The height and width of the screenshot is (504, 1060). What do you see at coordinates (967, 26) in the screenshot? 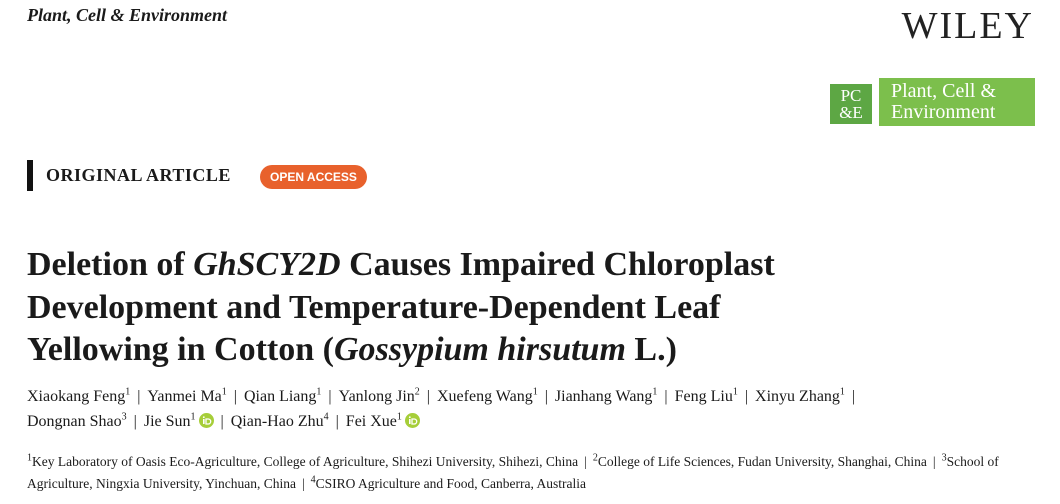
I see `publisher-logo: WILEY` at bounding box center [967, 26].